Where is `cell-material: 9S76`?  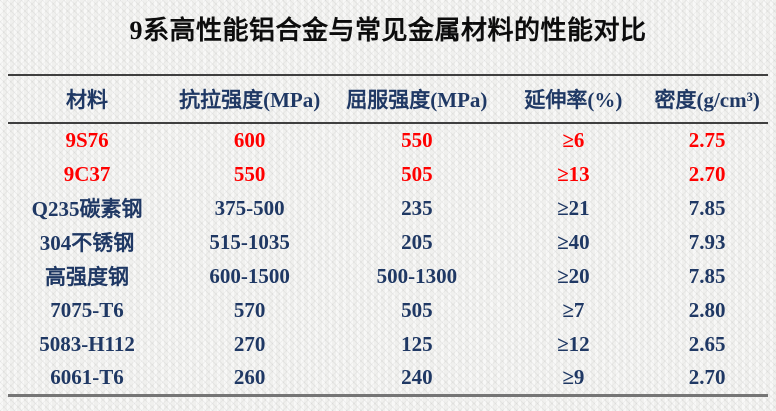
cell-material: 9S76 is located at coordinates (87, 140).